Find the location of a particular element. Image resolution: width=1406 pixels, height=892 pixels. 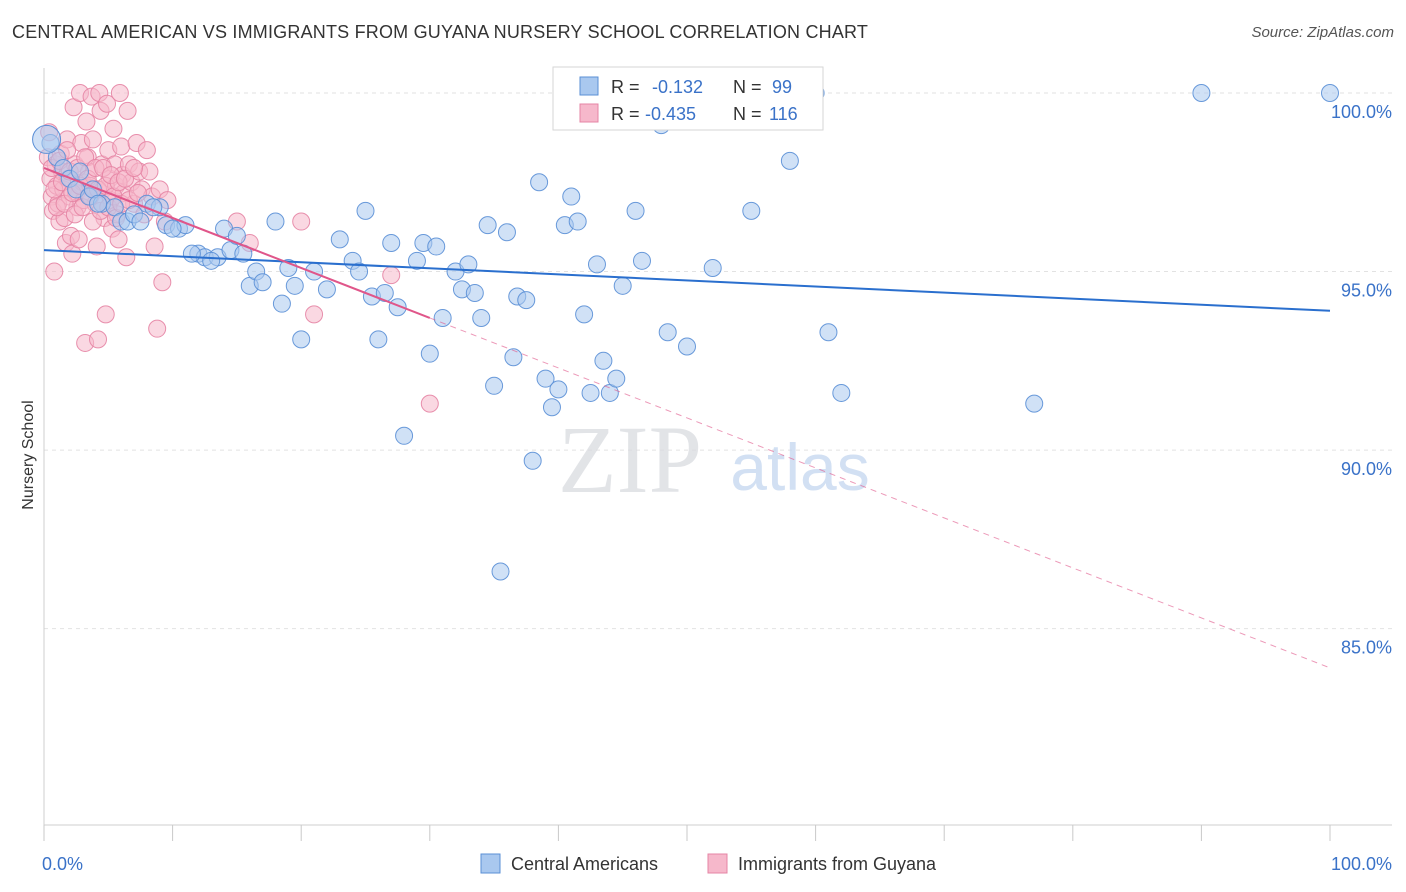

watermark: ZIP atlas is located at coordinates (714, 459).